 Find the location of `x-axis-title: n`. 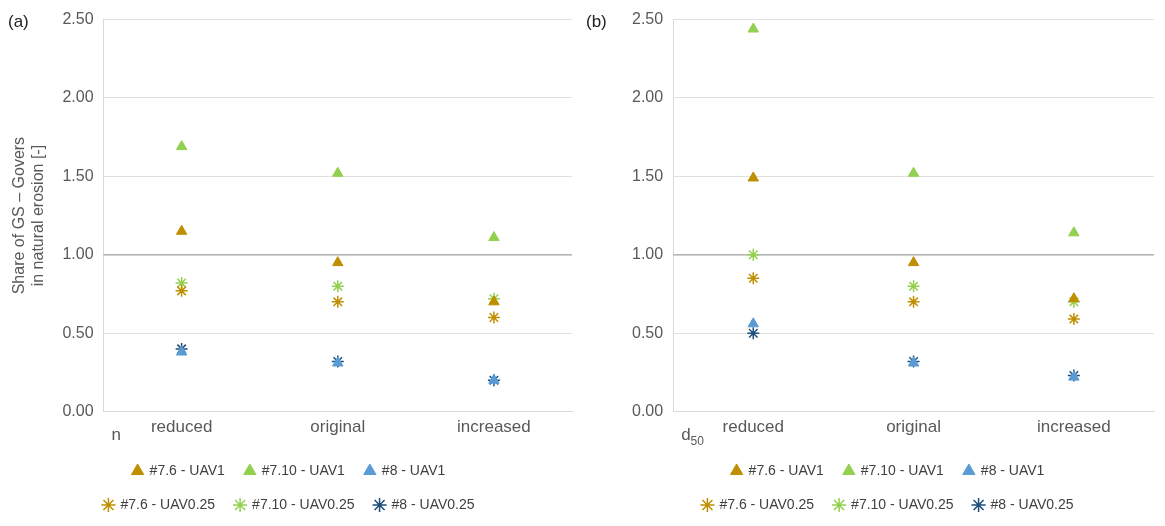

x-axis-title: n is located at coordinates (116, 434).